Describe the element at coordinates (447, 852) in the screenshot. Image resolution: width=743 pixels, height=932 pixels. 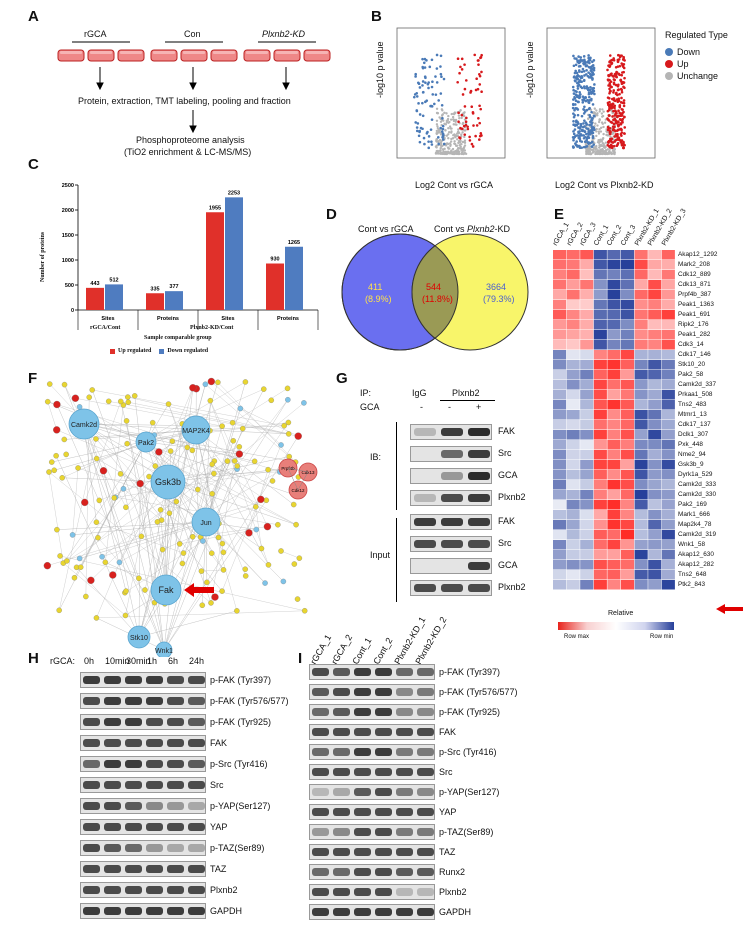
I see `i-row-label: TAZ` at that location.